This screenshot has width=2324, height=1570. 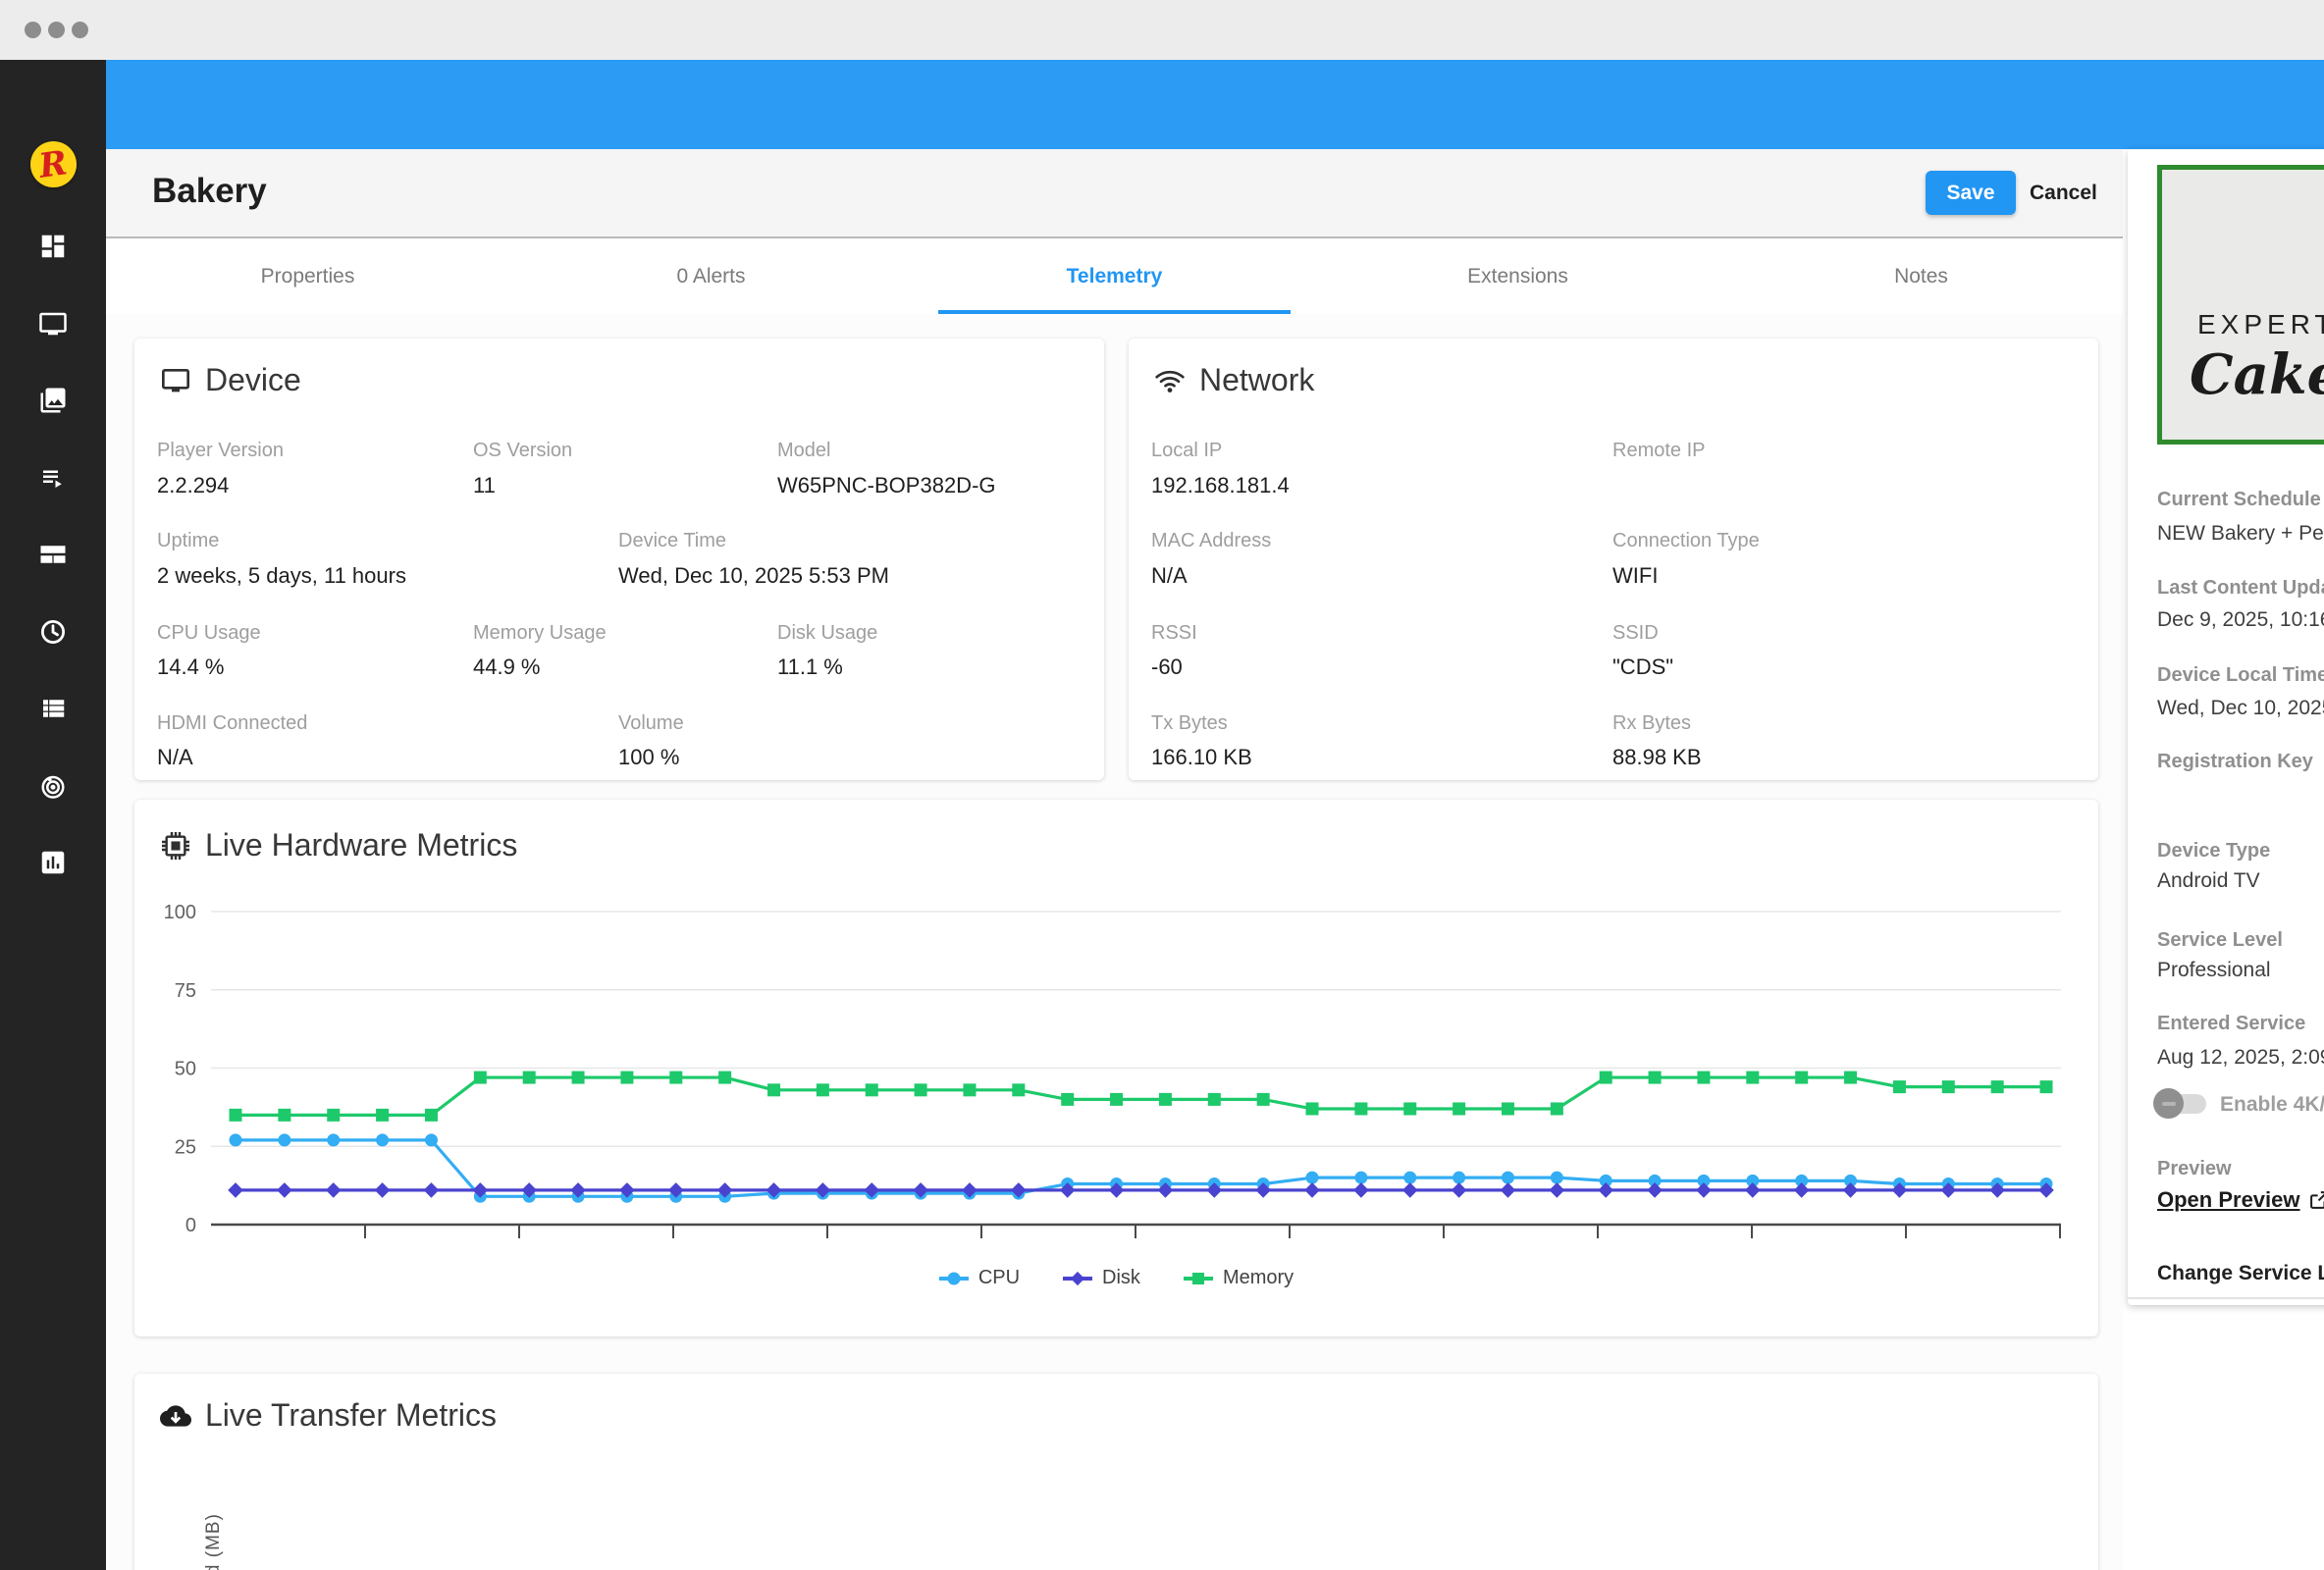 What do you see at coordinates (186, 1147) in the screenshot?
I see `svg-text: 25` at bounding box center [186, 1147].